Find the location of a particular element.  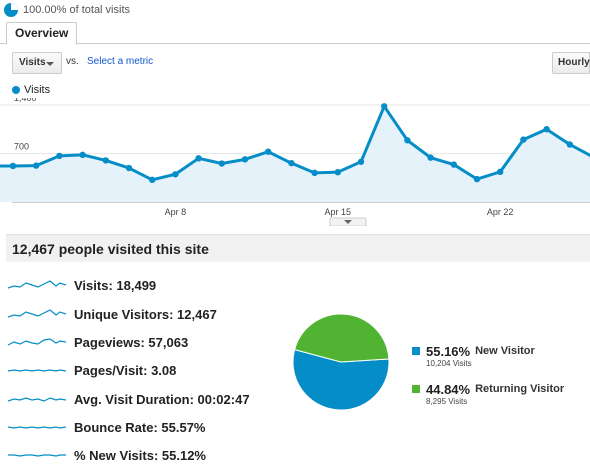

legend-name: New Visitor is located at coordinates (505, 351).